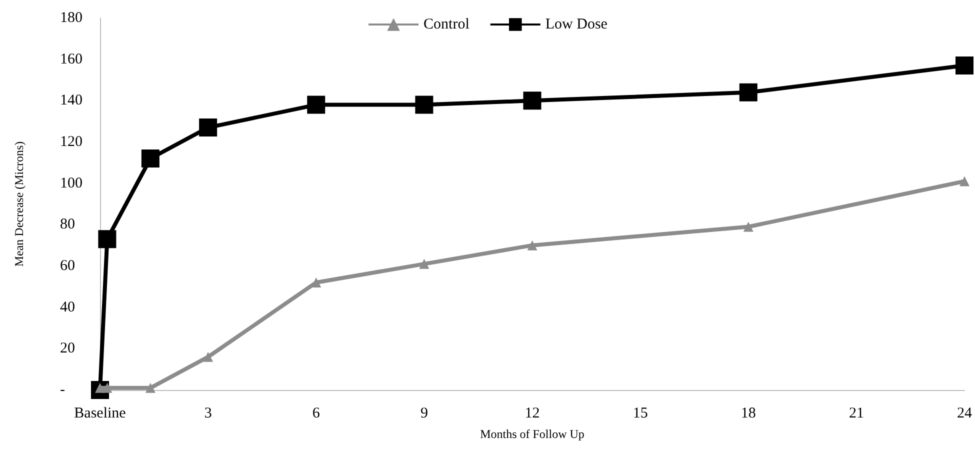  What do you see at coordinates (856, 414) in the screenshot?
I see `x-tick-label: 21` at bounding box center [856, 414].